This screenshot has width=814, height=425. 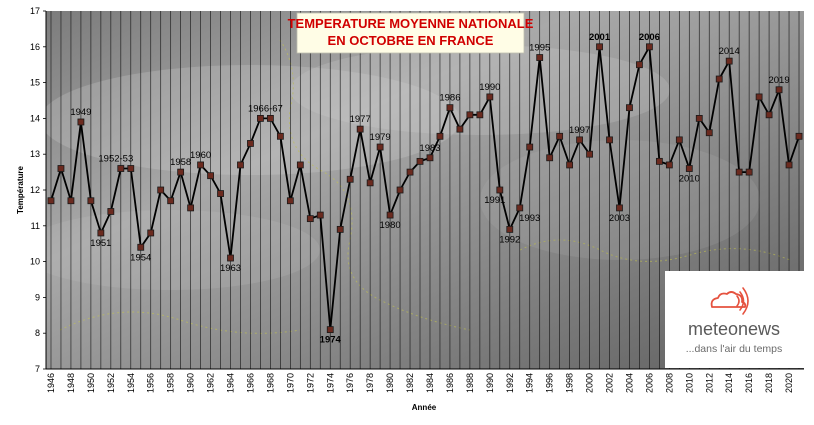 I want to click on x-tick-label: 1994, so click(x=530, y=383).